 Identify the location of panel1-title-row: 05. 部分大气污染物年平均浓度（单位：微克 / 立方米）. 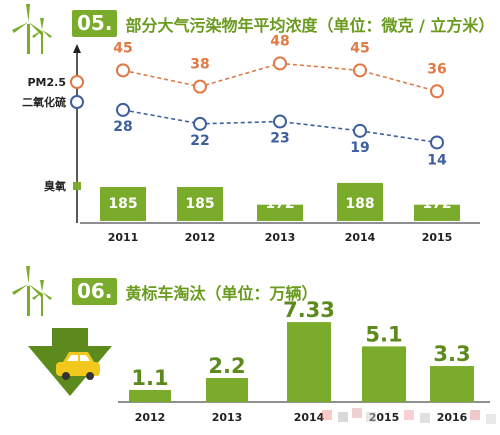
(283, 23).